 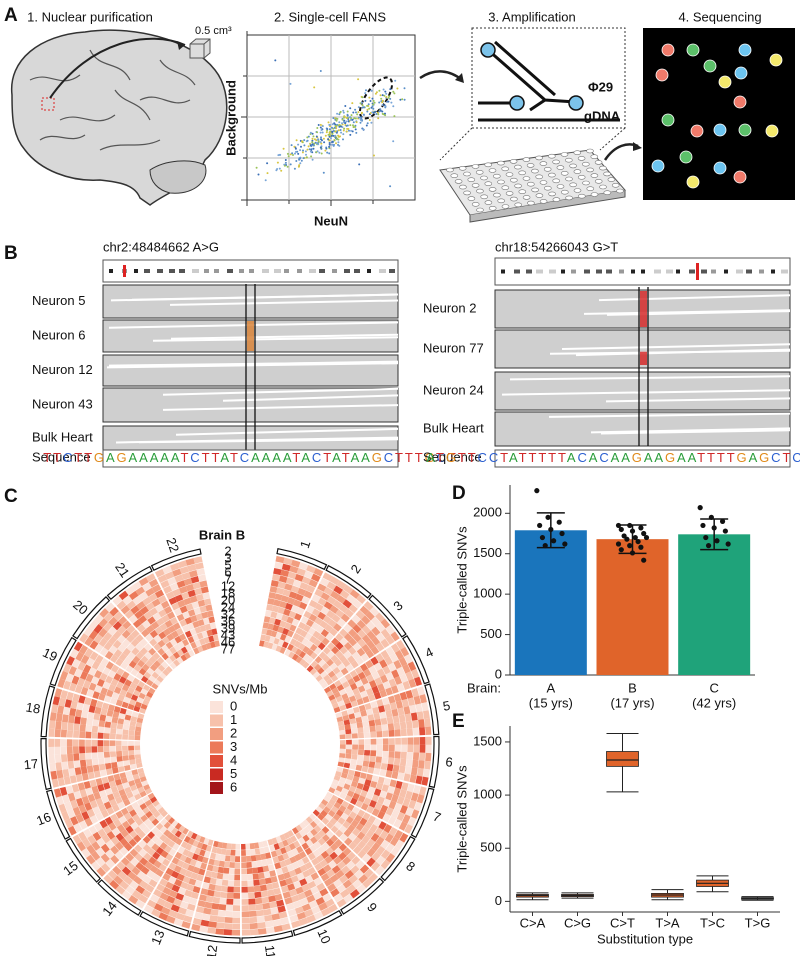 I want to click on row-label: Sequence, so click(x=61, y=456).